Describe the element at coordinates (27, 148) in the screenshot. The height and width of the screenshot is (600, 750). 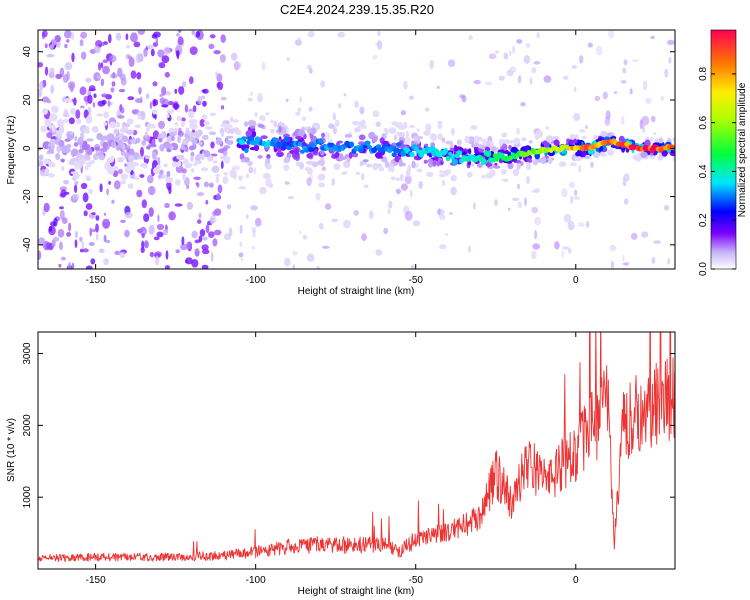
I see `y-tick-label: 0` at that location.